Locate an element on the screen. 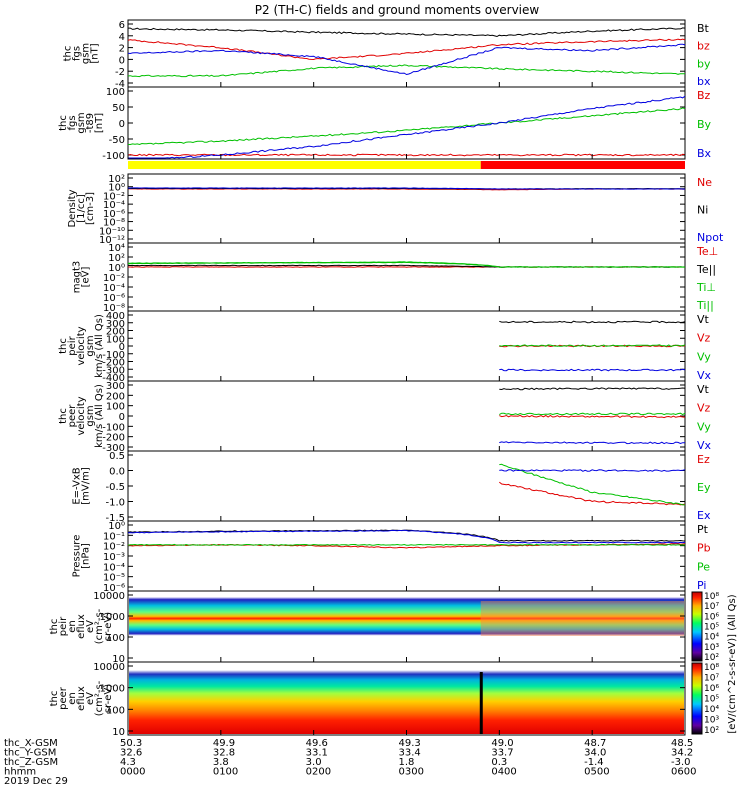  panel-efield: 0.5 0.0 -0.5 -1.0 -1.5 E=-VxB[mV/m] Ez Ey Ex is located at coordinates (391, 487).